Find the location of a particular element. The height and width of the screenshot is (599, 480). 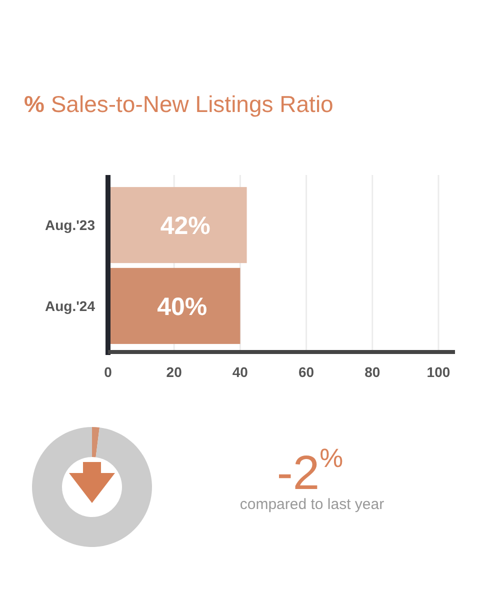

x-tick-label: 80 is located at coordinates (372, 372).